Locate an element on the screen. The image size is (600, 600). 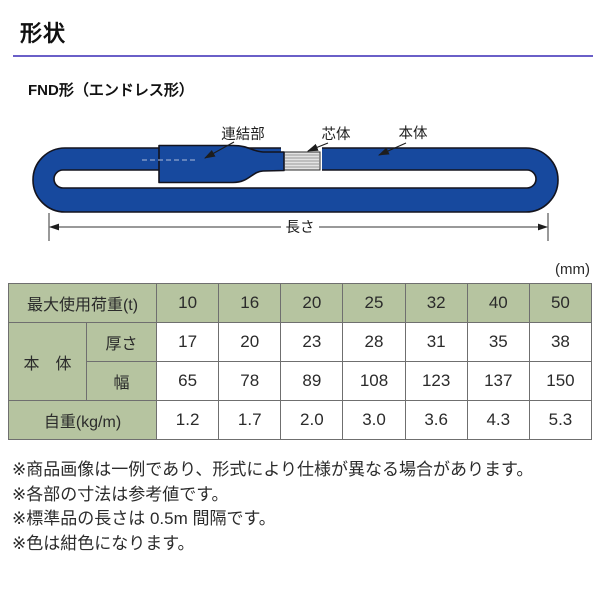
weight-value: 4.3 is located at coordinates (498, 420).